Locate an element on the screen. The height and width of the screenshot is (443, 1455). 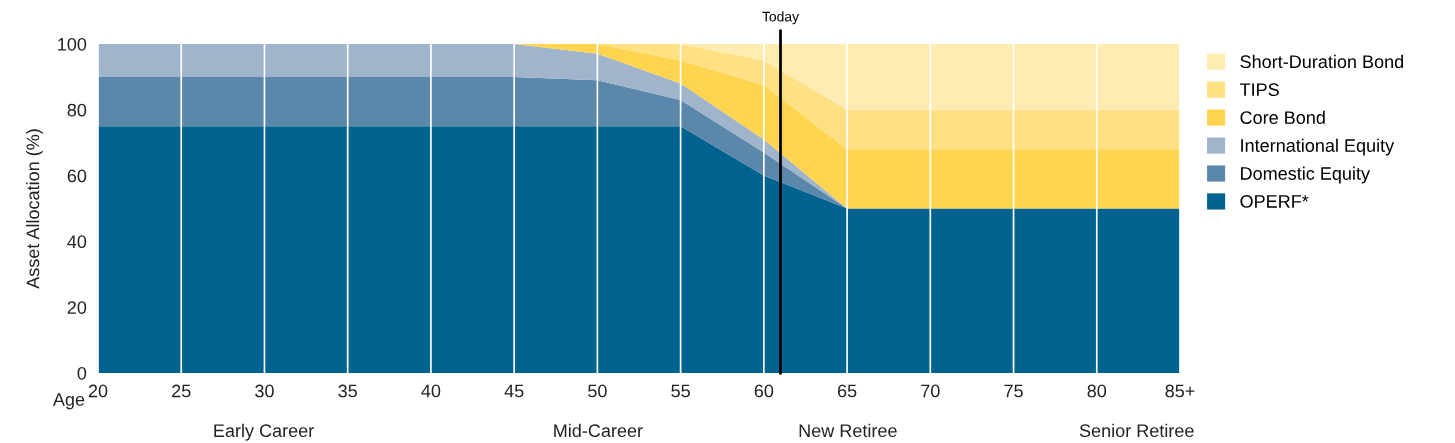
x-tick-label: 20 is located at coordinates (98, 391).